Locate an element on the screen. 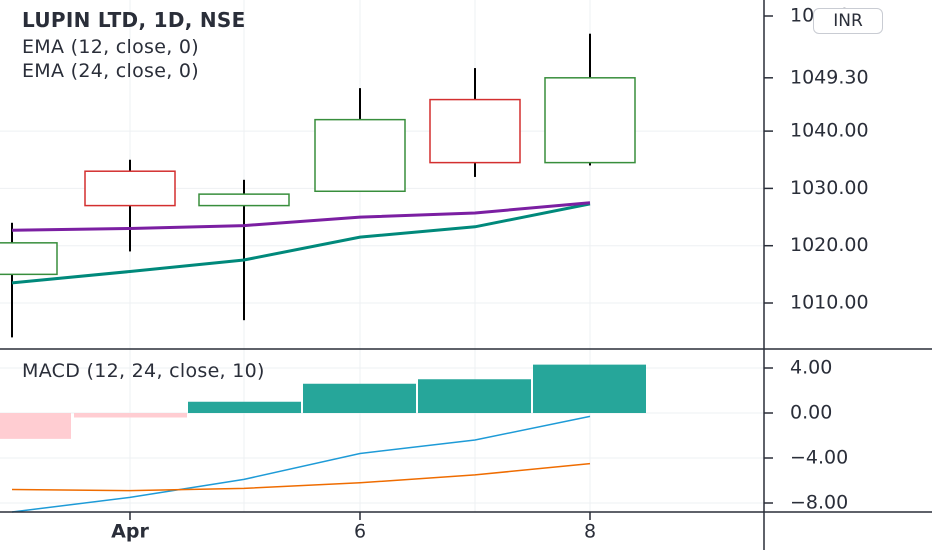 This screenshot has height=550, width=932. currency-button: INR is located at coordinates (848, 21).